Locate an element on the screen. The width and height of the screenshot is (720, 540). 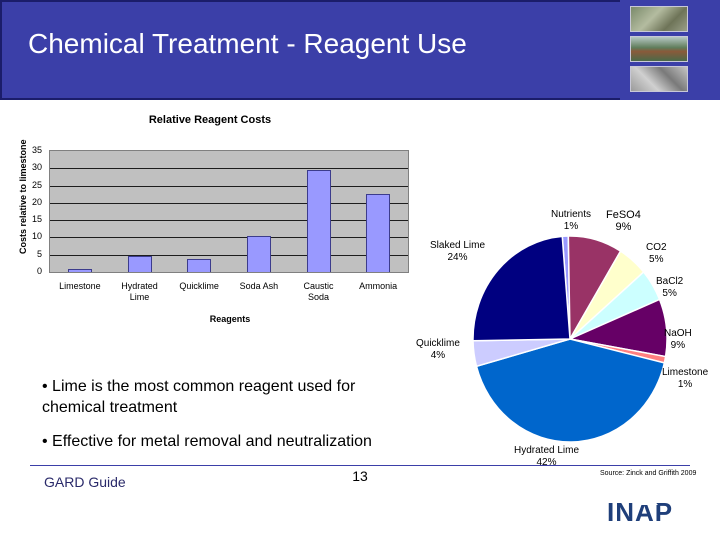
bar-chart-y-tick-label: 20 is located at coordinates (36, 201).